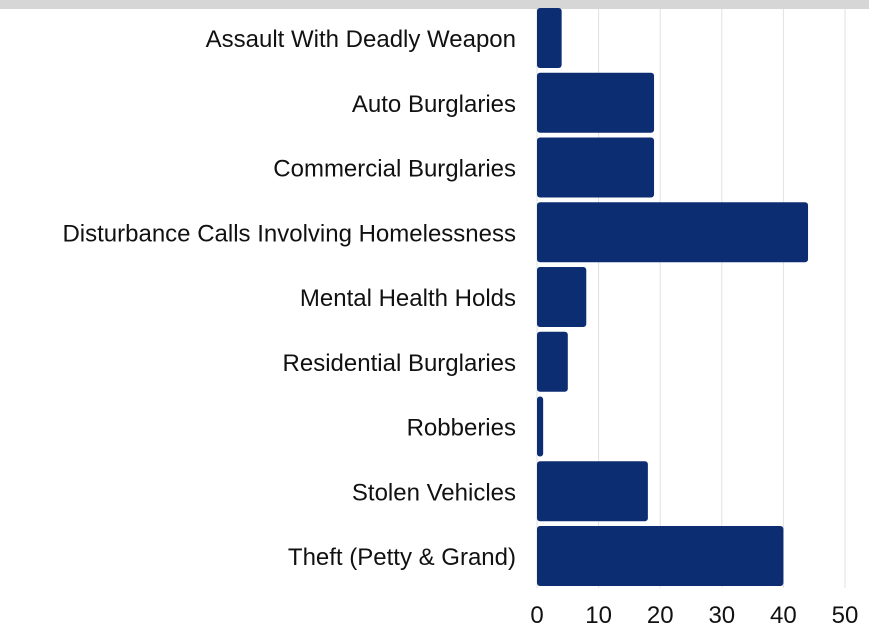 The width and height of the screenshot is (869, 628). What do you see at coordinates (461, 428) in the screenshot?
I see `category-label: Robberies` at bounding box center [461, 428].